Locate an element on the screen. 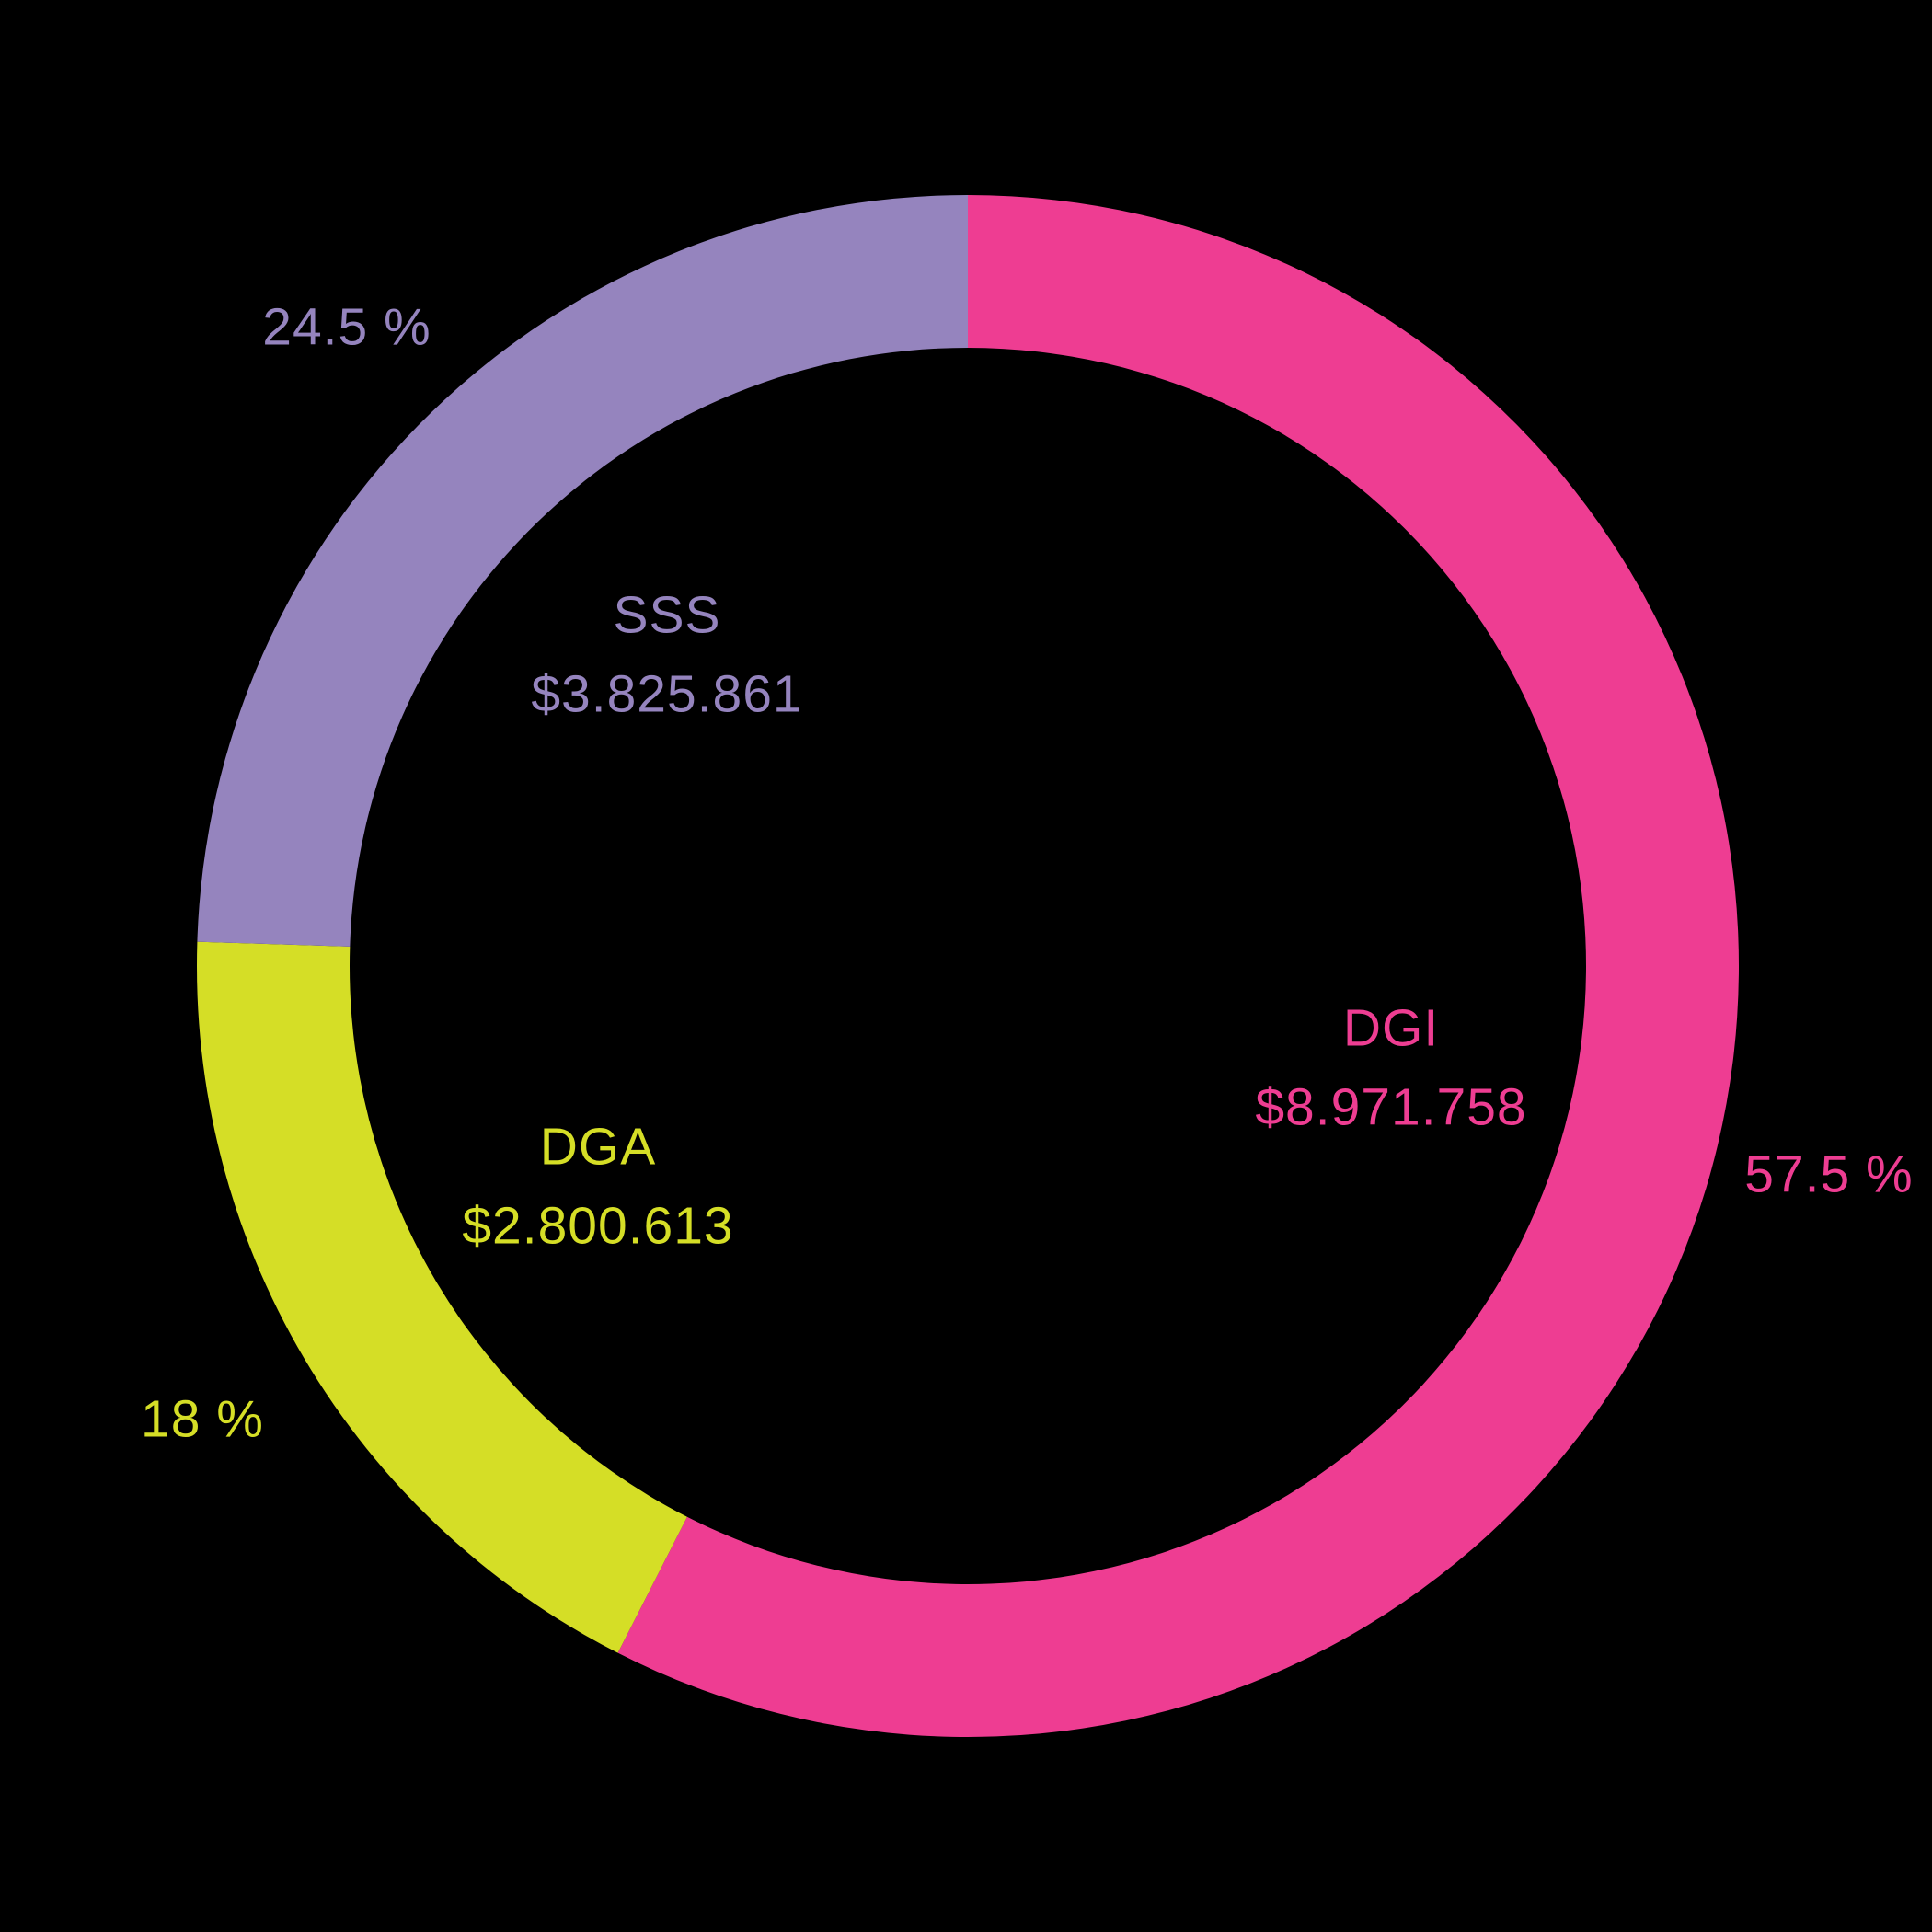 This screenshot has width=1932, height=1932. inner-label-dgi: DGI $8.971.758 is located at coordinates (1390, 1068).